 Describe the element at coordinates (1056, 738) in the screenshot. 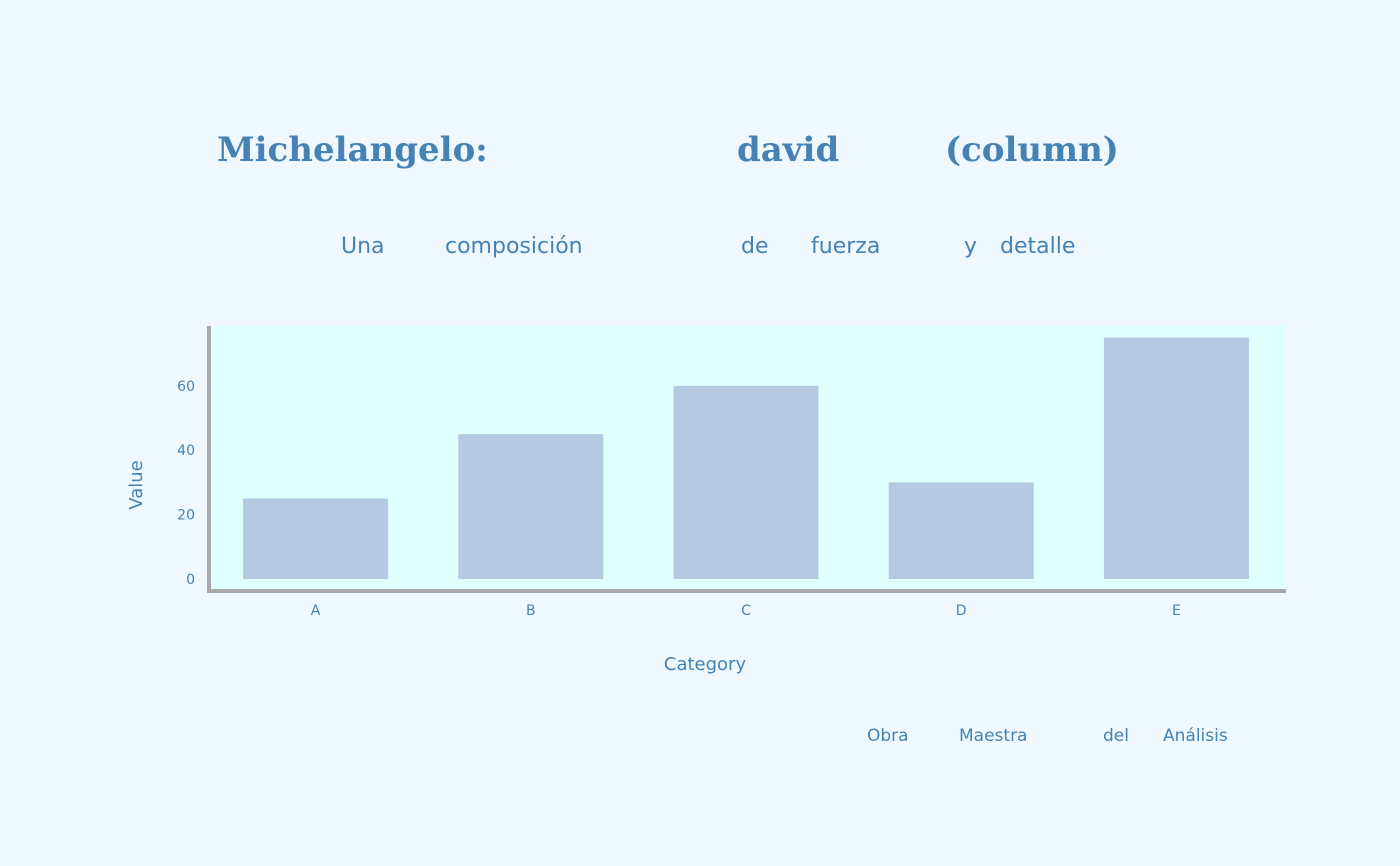

I see `chart-footer: Obra Maestra del Análisis` at that location.